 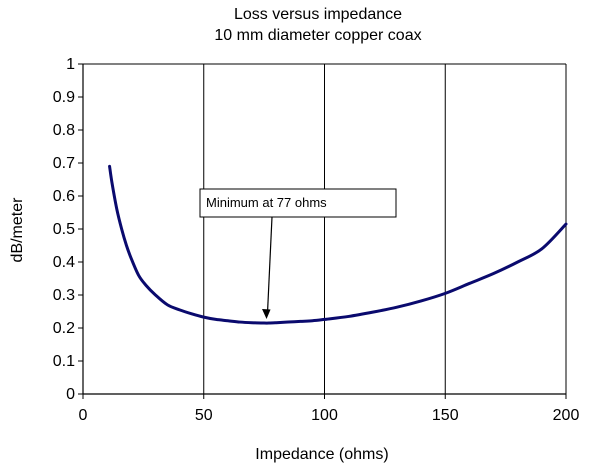 What do you see at coordinates (298, 254) in the screenshot?
I see `annotations: Minimum at 77 ohms` at bounding box center [298, 254].